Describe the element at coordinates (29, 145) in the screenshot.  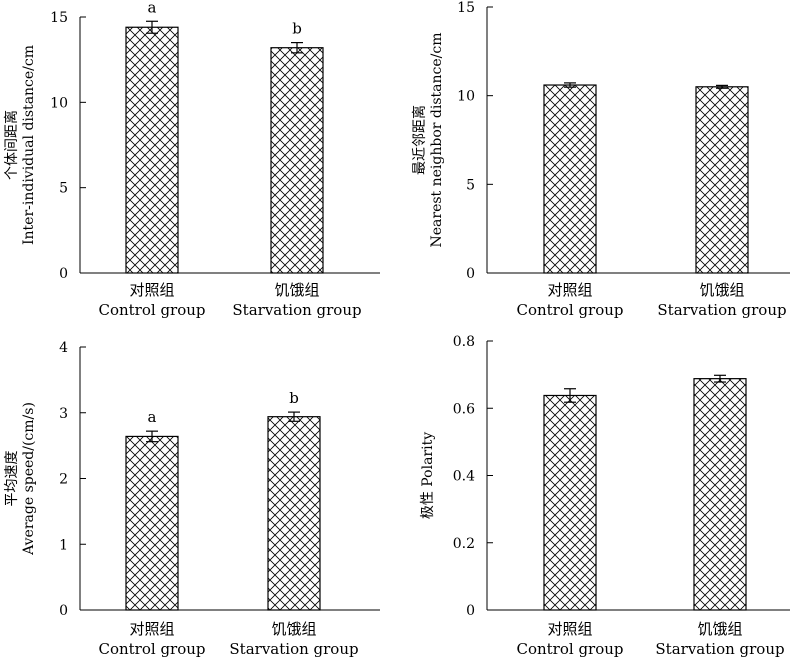
I see `y-axis-label: Inter-individual distance/cm` at that location.